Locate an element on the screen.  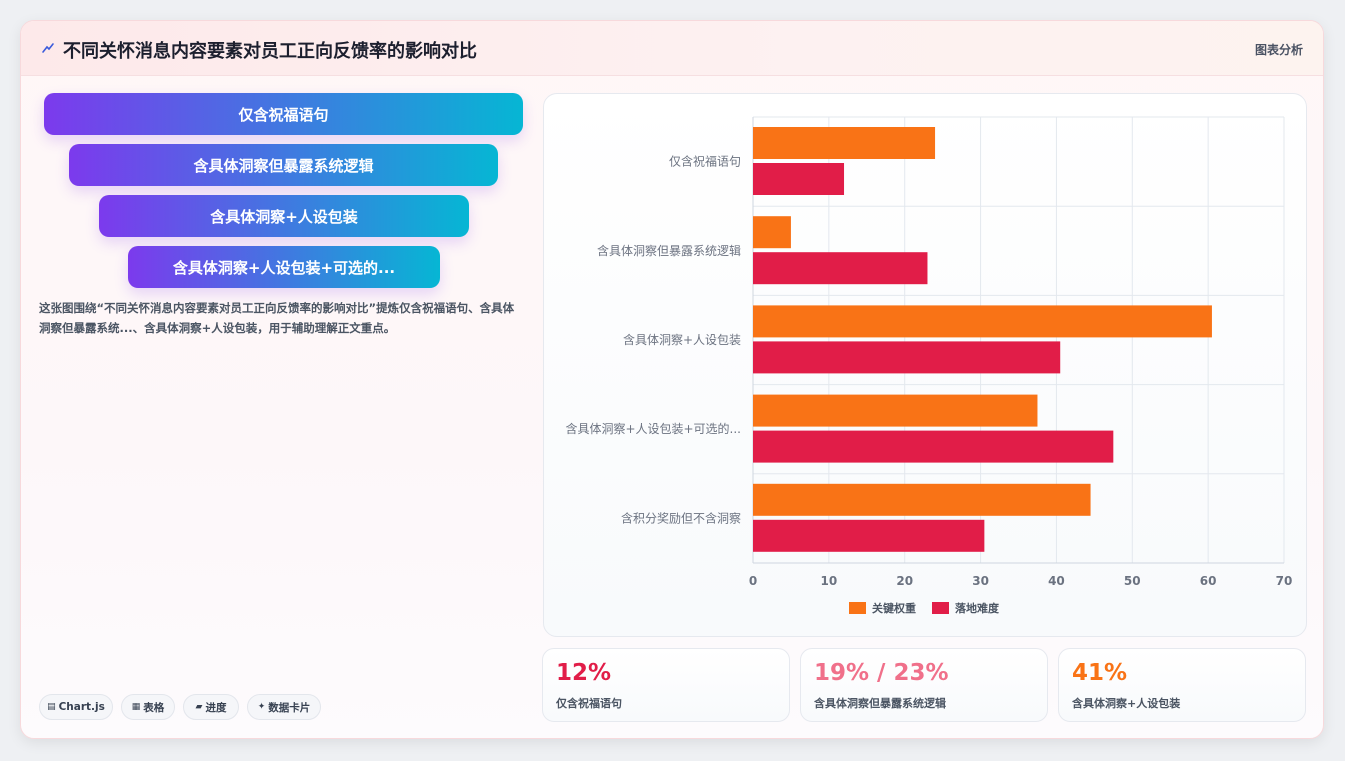
sparkle-icon: ✦ is located at coordinates (261, 707).